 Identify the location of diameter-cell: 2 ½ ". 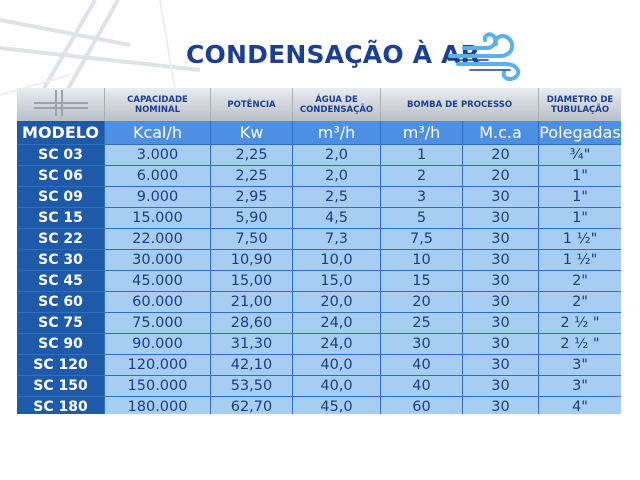
(580, 344).